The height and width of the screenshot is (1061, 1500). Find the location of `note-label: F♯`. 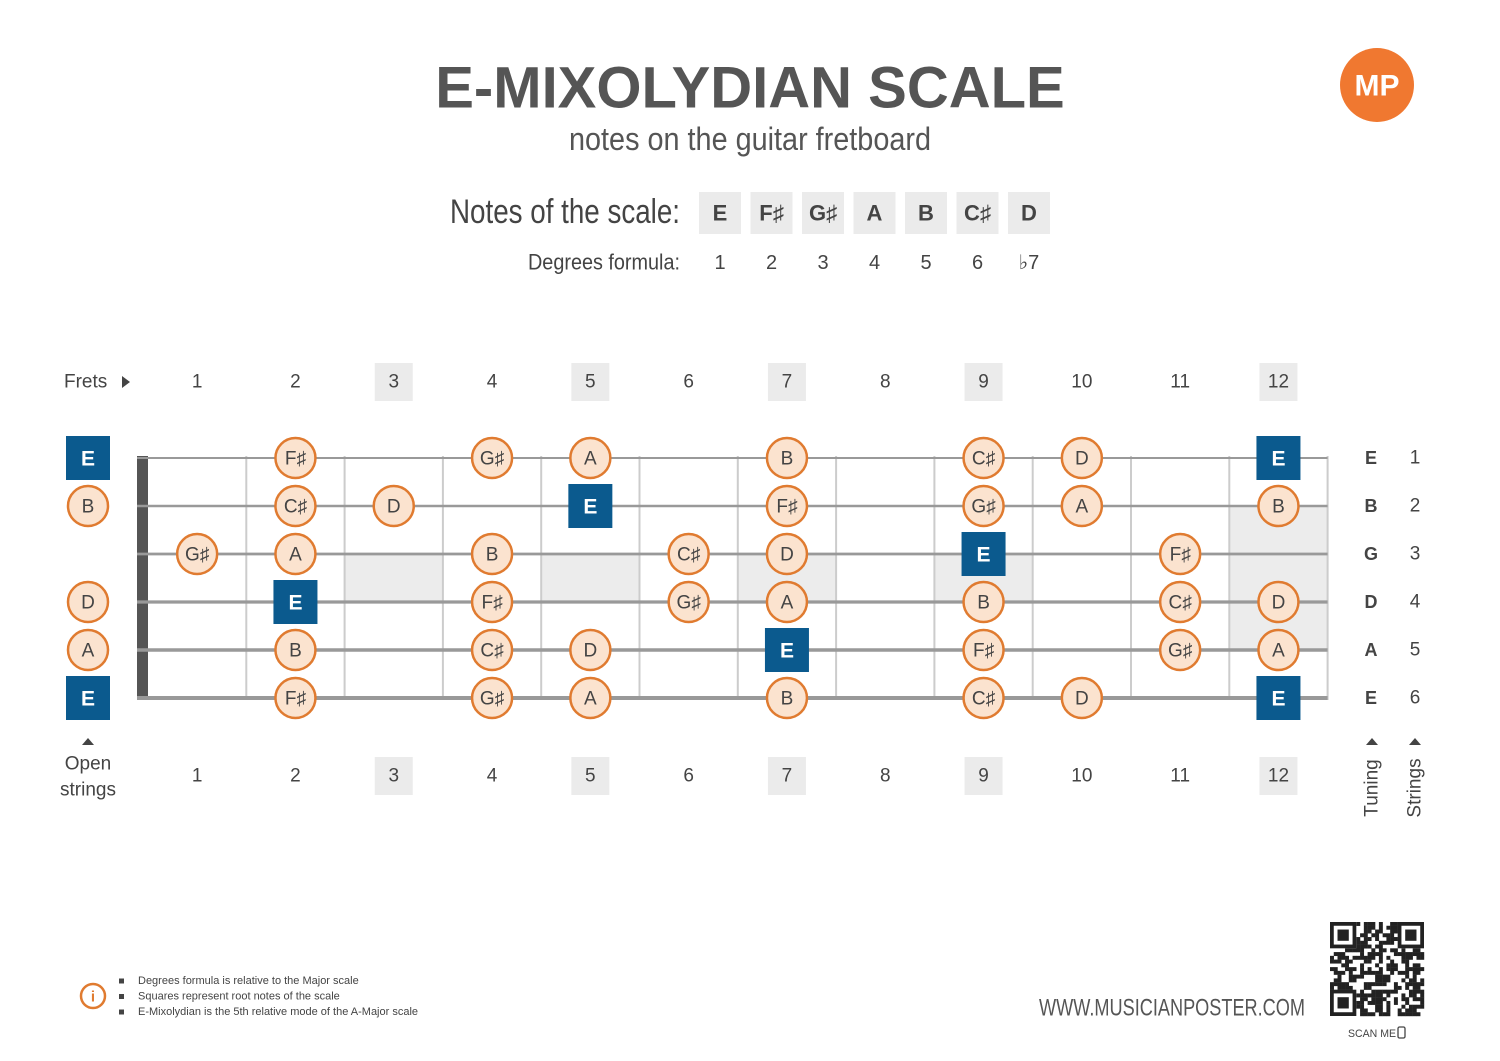

note-label: F♯ is located at coordinates (1180, 555).